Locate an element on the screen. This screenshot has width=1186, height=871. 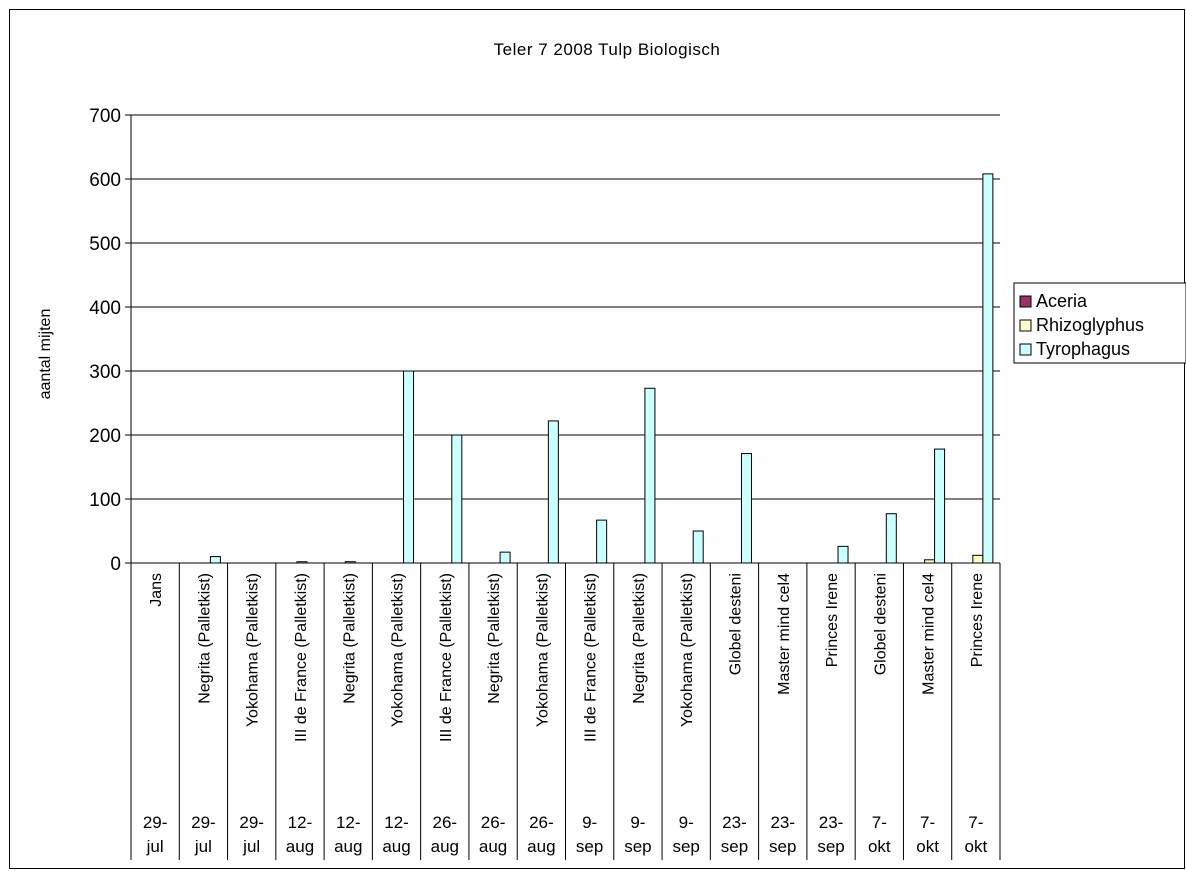
y-tick-label: 600 is located at coordinates (105, 180).